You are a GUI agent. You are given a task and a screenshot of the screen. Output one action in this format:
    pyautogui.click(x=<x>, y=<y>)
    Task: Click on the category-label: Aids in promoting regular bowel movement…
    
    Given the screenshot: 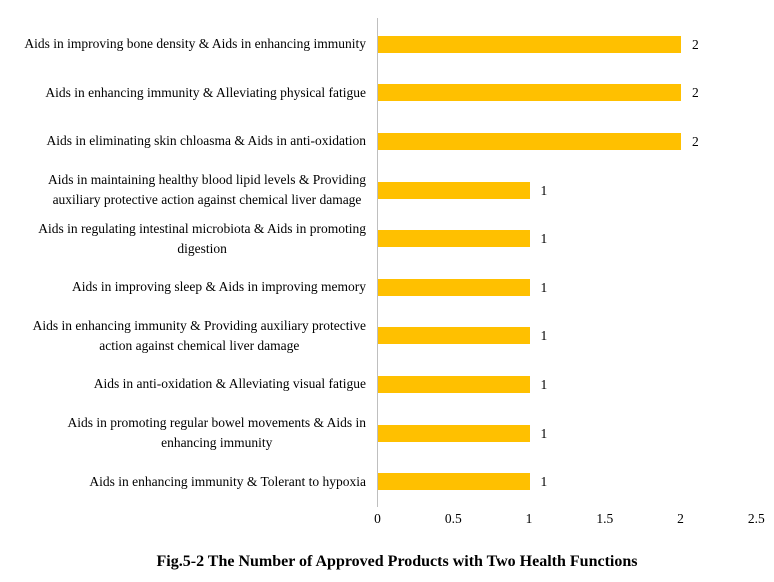 What is the action you would take?
    pyautogui.click(x=183, y=433)
    